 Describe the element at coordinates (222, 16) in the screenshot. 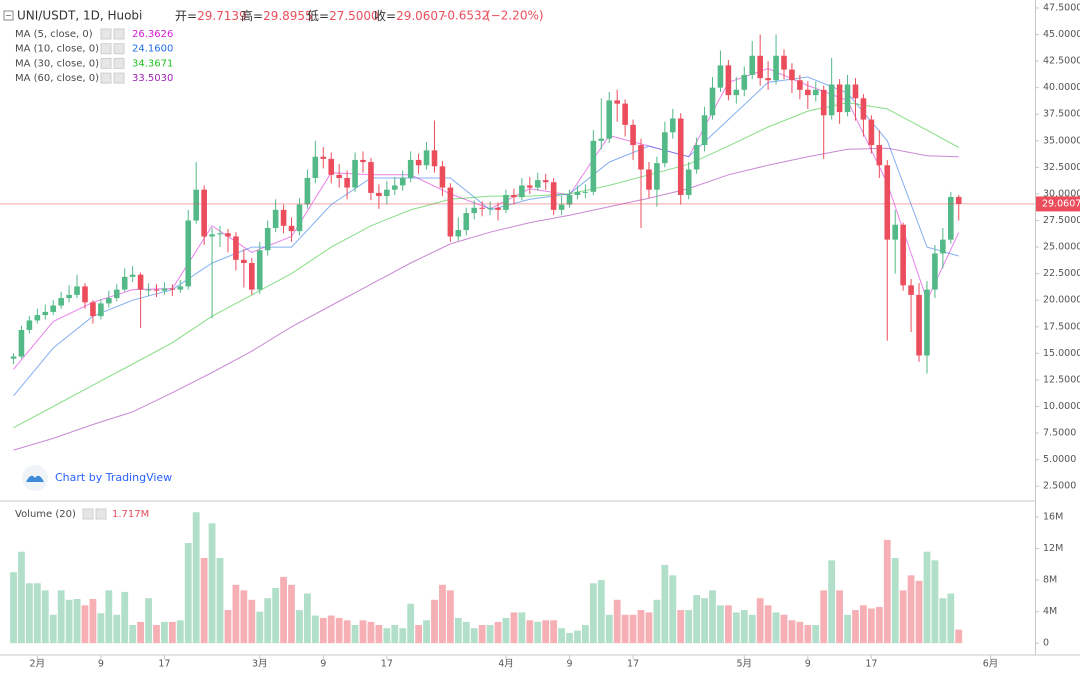

I see `ohlc-value: 29.7139` at that location.